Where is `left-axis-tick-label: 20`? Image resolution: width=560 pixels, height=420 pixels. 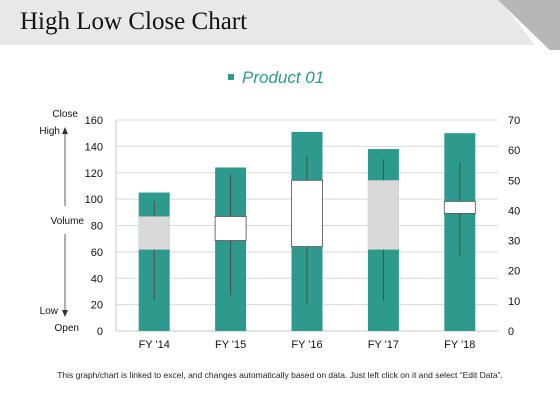 left-axis-tick-label: 20 is located at coordinates (97, 306).